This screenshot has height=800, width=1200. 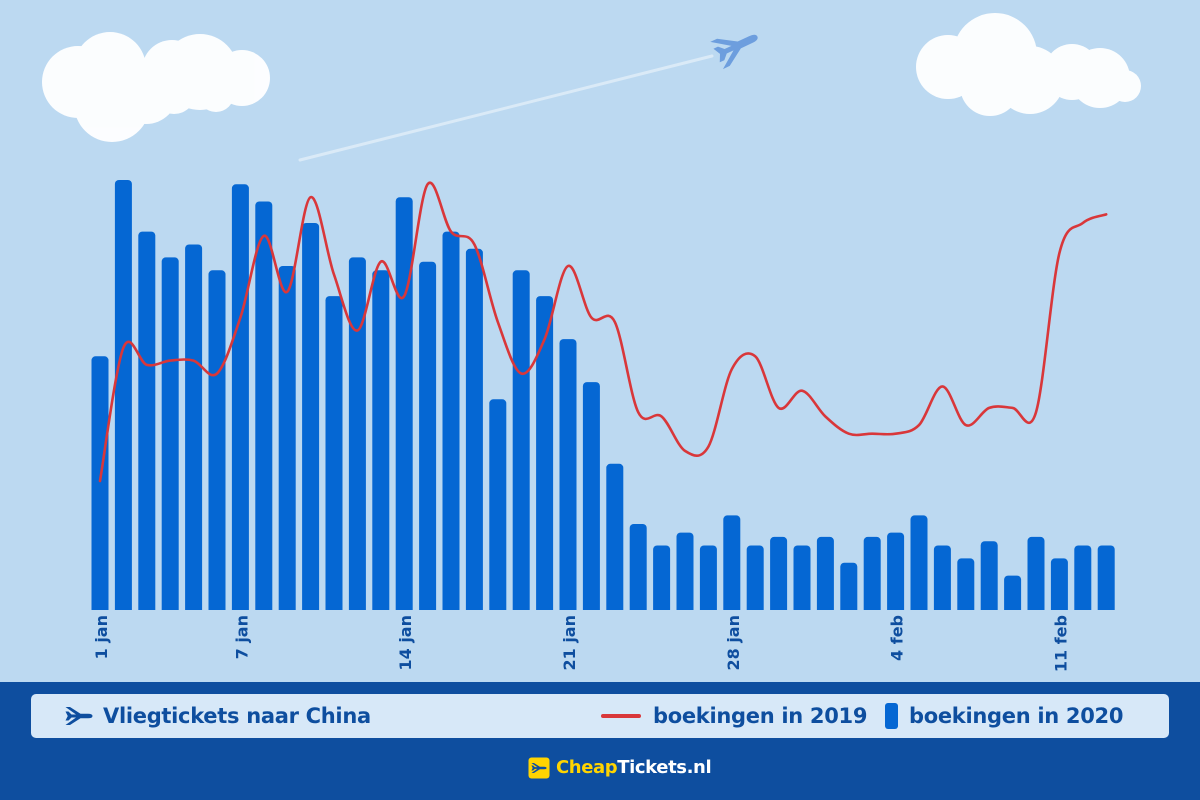 I want to click on legend-bar-label: boekingen in 2020, so click(x=1016, y=716).